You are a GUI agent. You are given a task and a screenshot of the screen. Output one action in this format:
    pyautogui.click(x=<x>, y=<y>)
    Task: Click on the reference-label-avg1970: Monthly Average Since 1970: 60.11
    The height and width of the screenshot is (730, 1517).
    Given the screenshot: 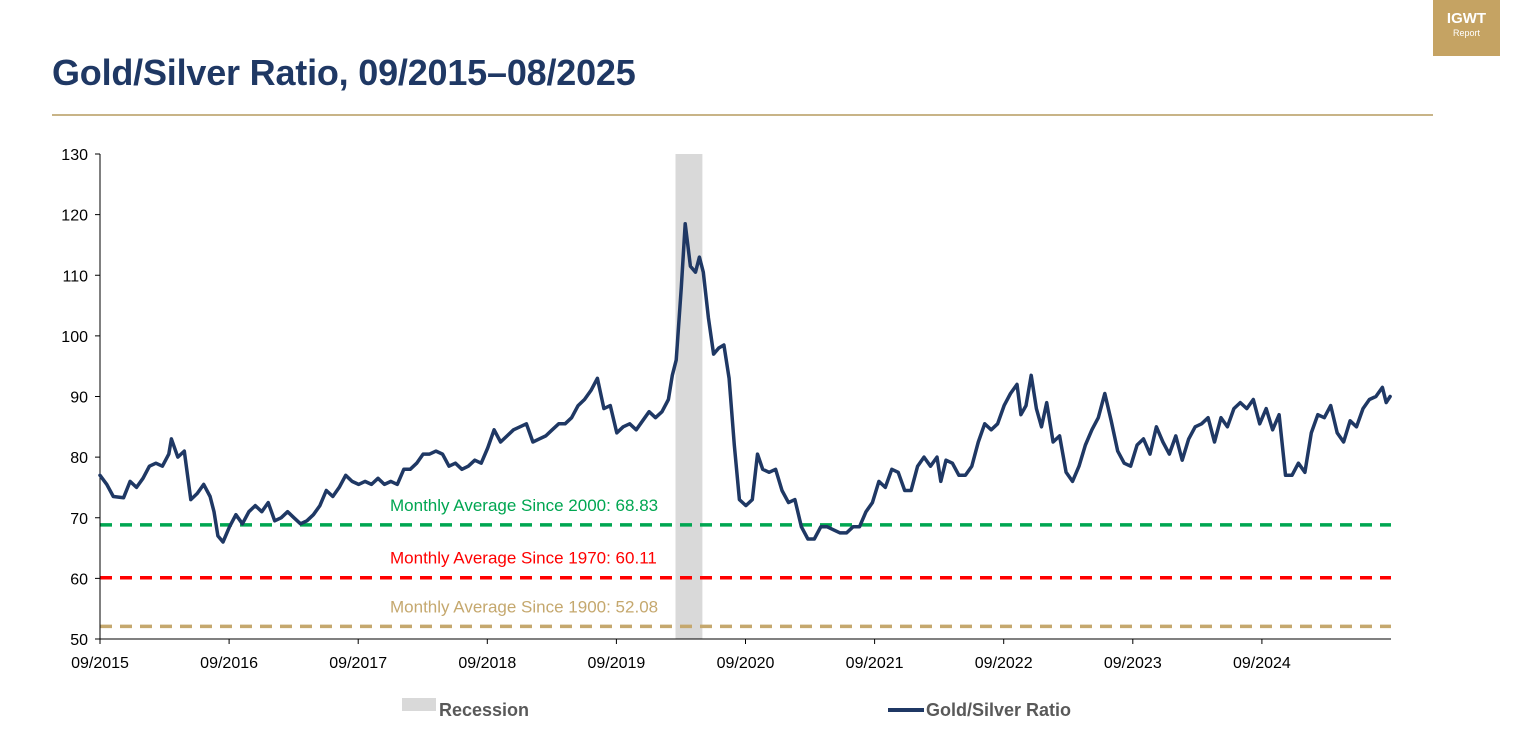 What is the action you would take?
    pyautogui.click(x=523, y=558)
    